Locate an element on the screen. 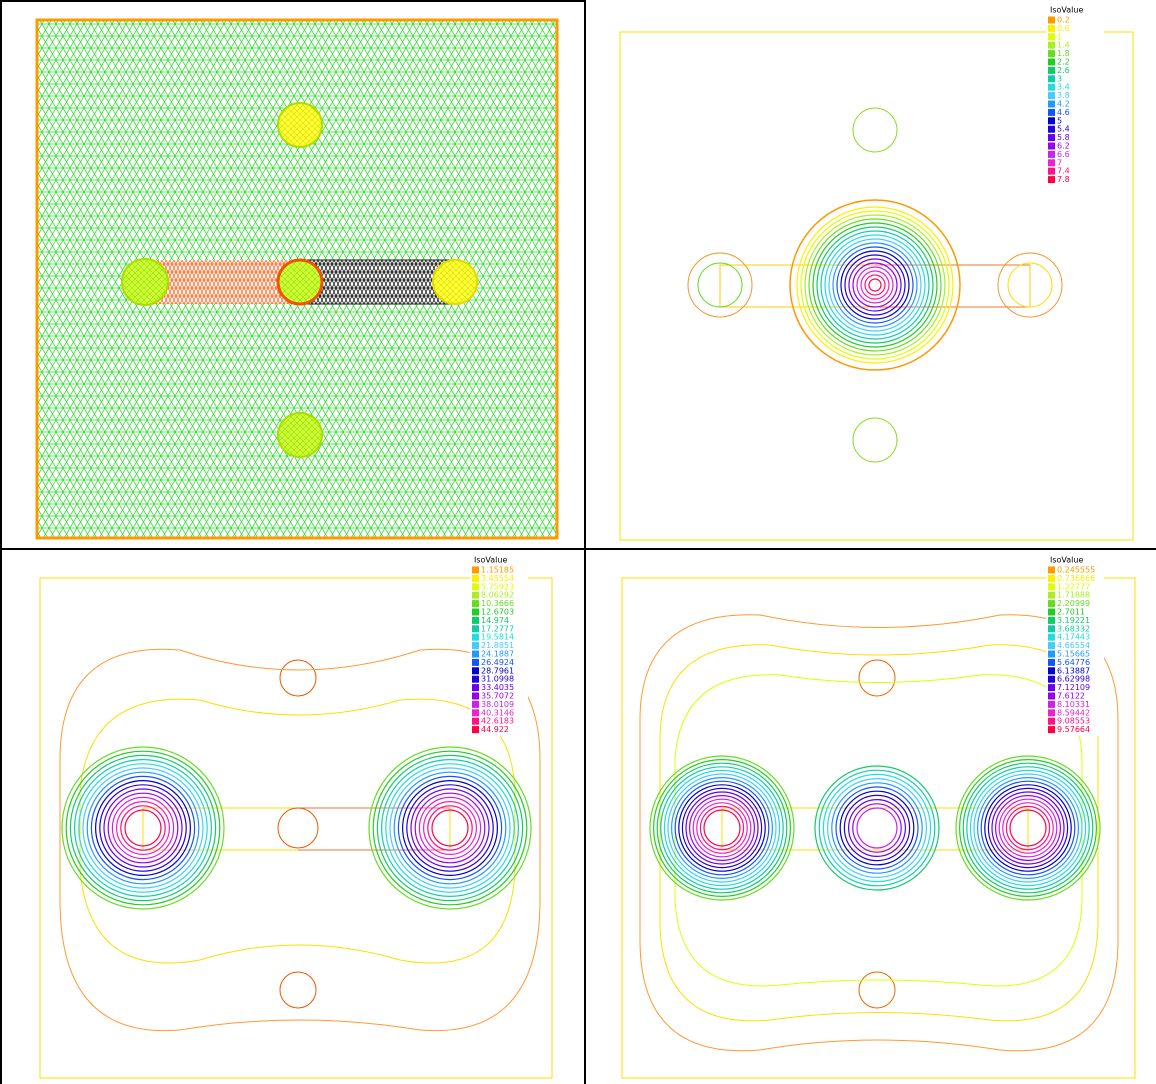 This screenshot has height=1084, width=1156. legend-label: 6.62998 is located at coordinates (1073, 679).